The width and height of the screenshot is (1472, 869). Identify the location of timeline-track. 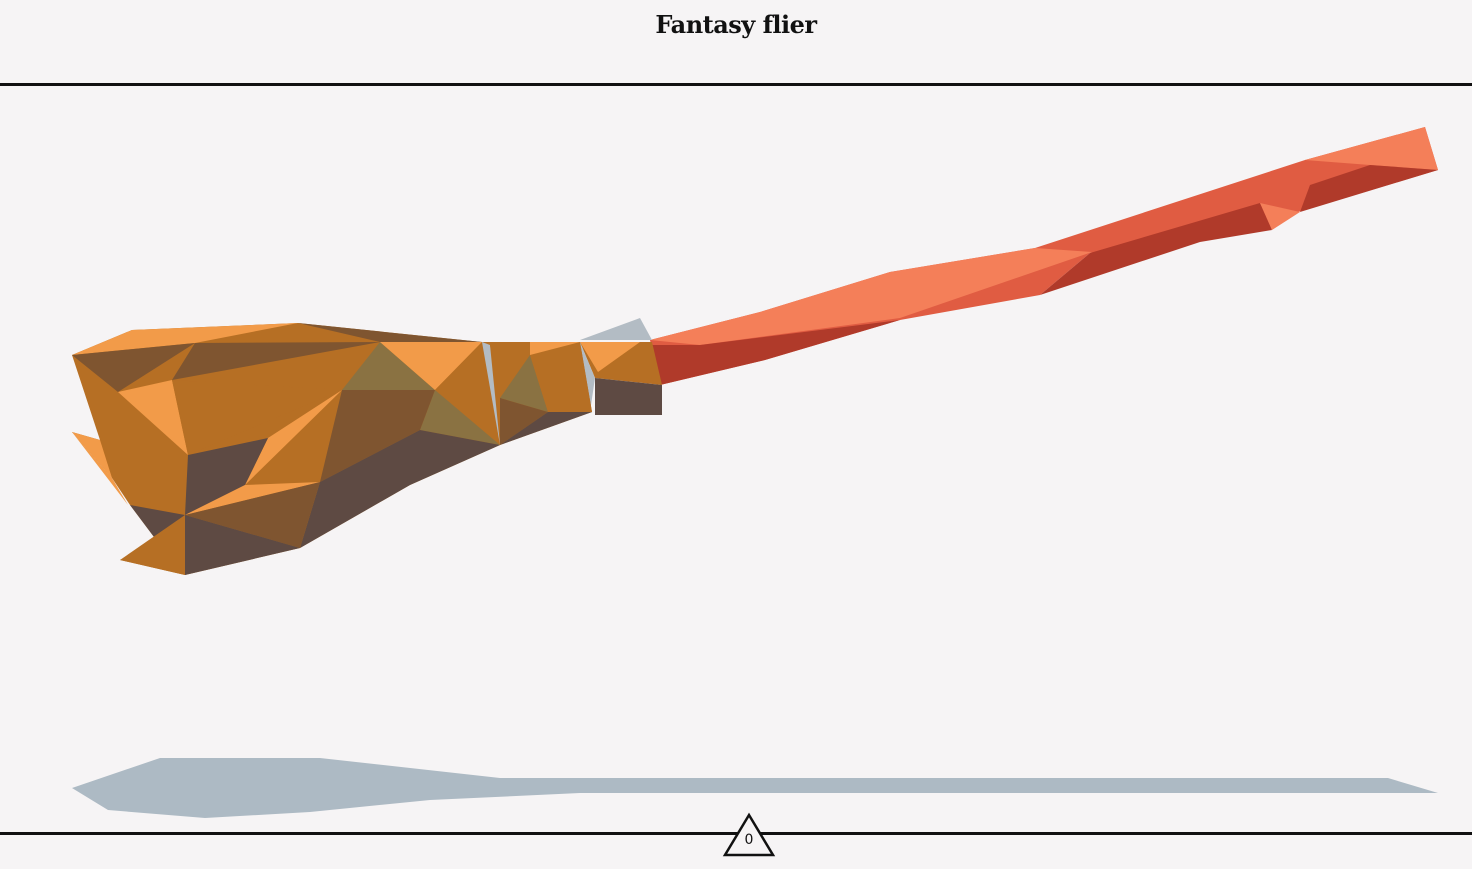
(736, 833).